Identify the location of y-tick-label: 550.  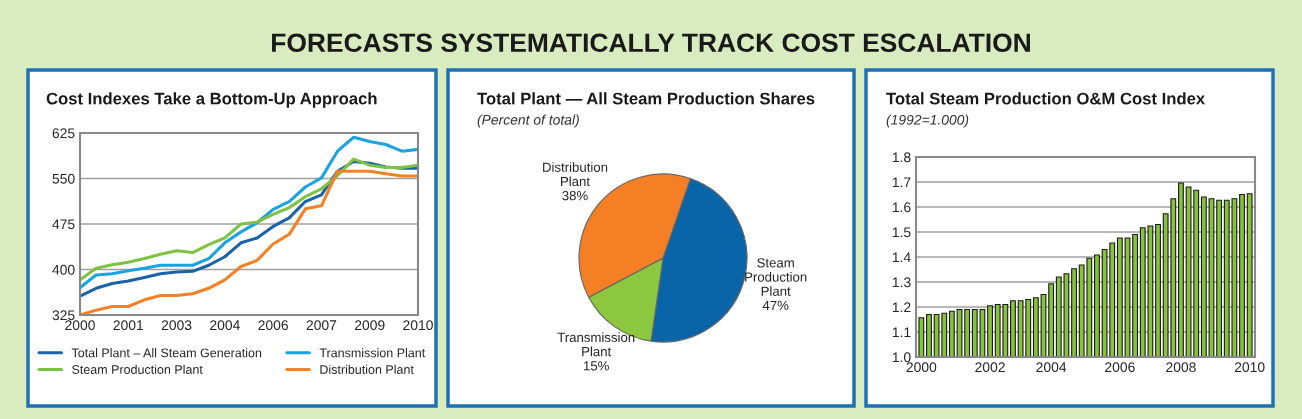
(63, 178).